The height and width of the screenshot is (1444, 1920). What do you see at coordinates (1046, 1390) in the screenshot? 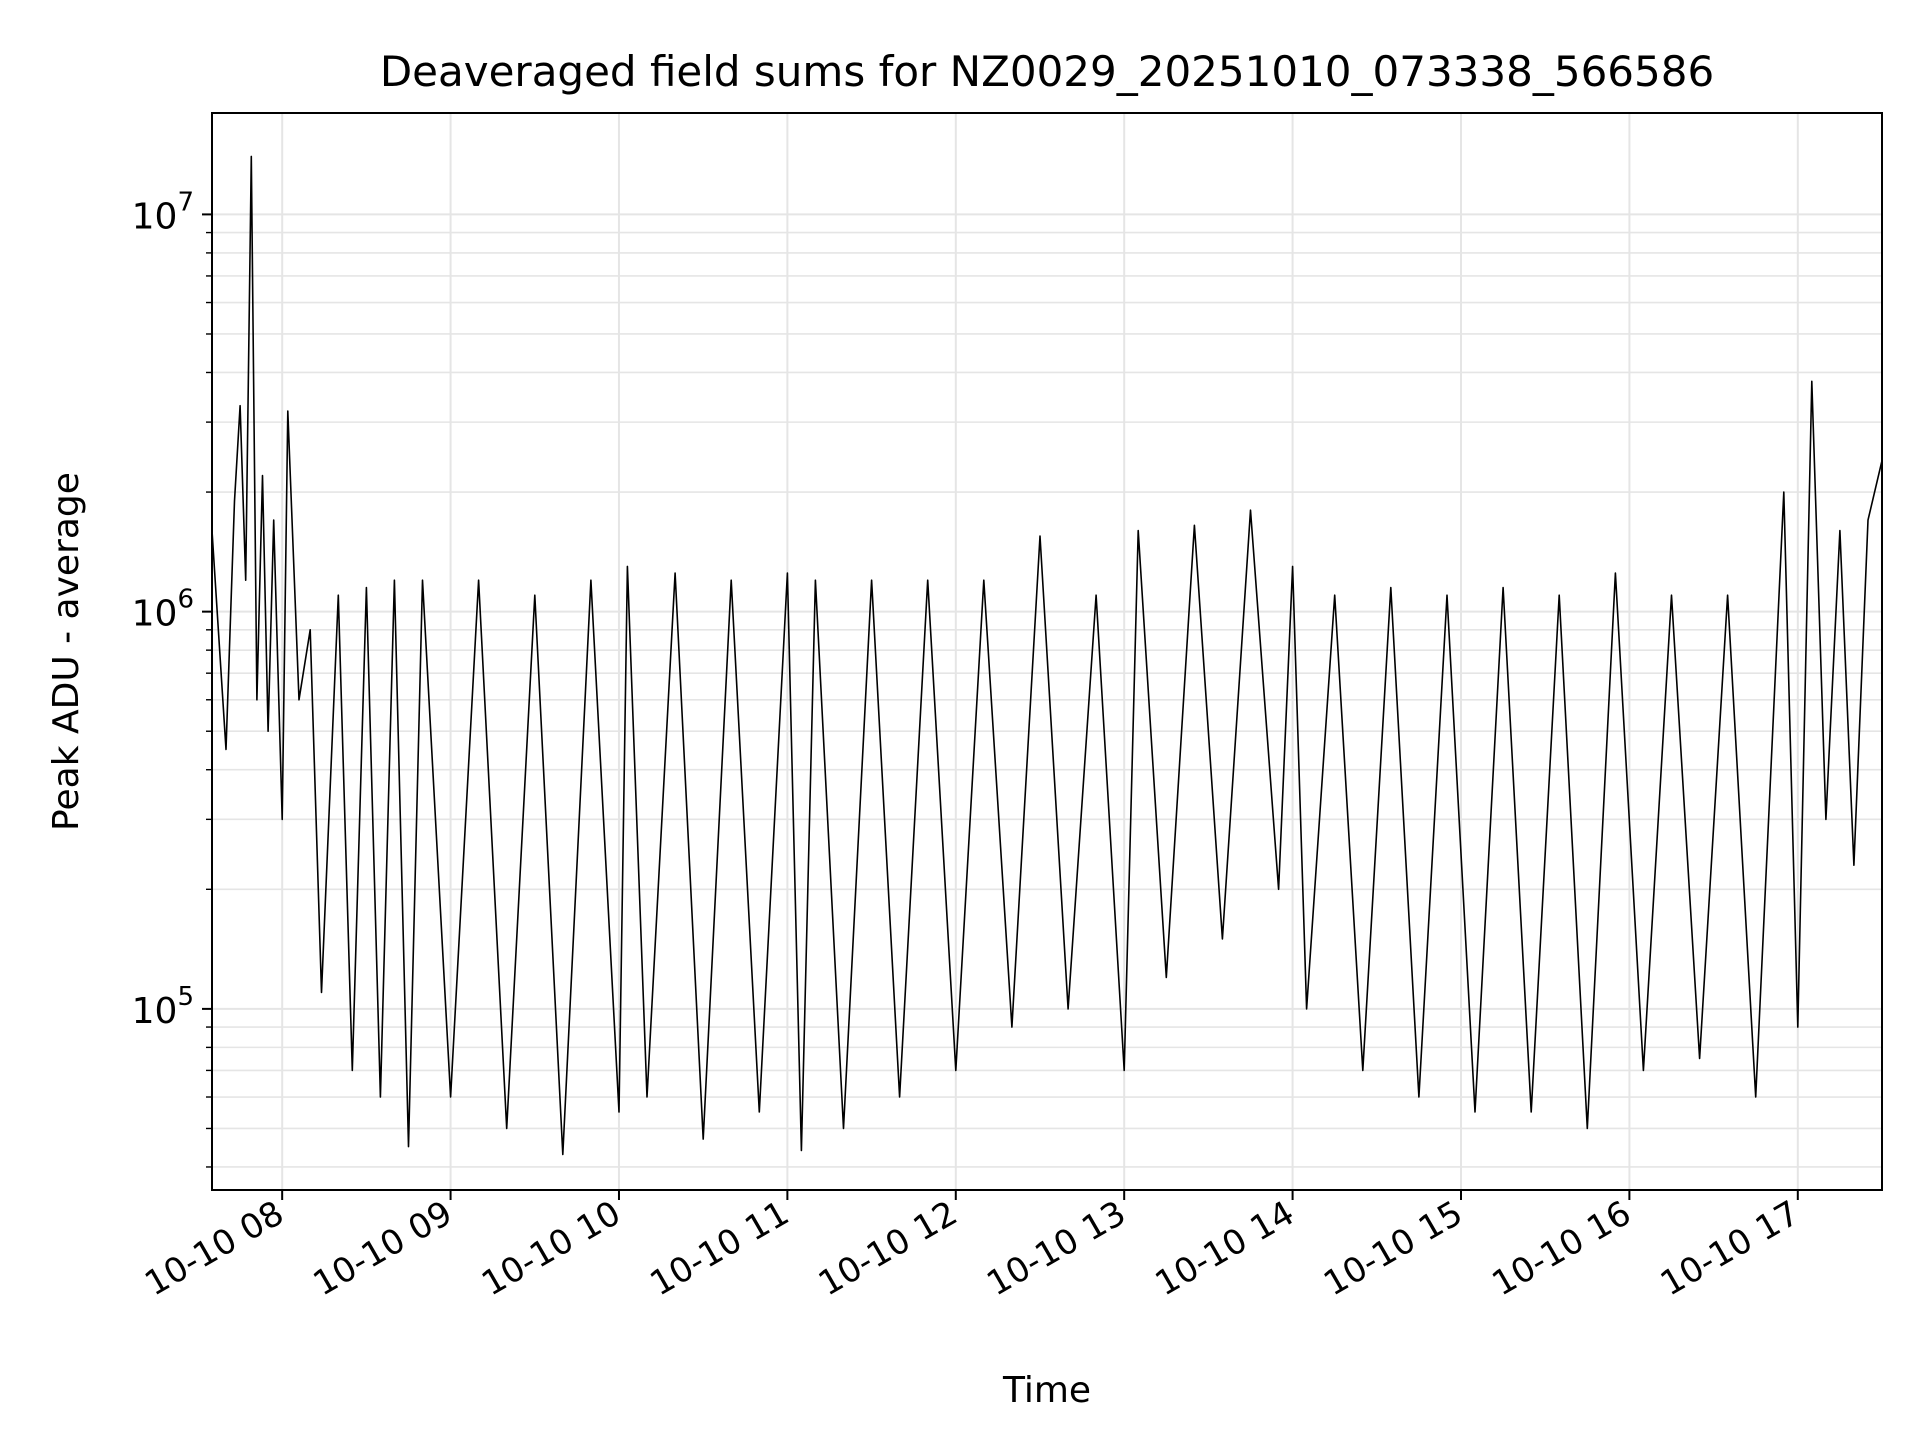
I see `x-axis-label: Time` at bounding box center [1046, 1390].